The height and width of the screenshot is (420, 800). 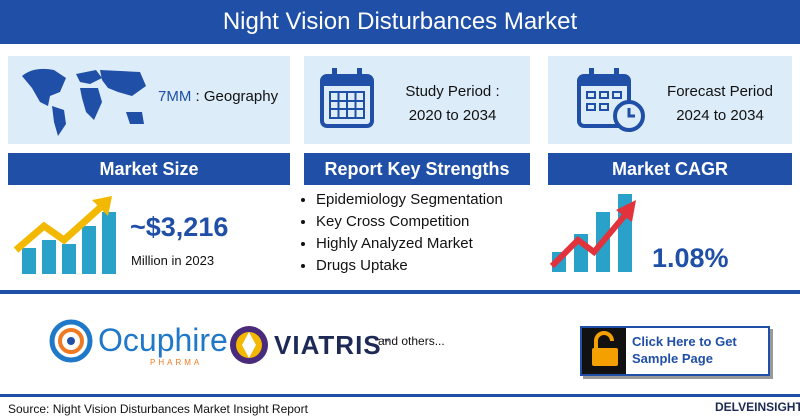 What do you see at coordinates (417, 169) in the screenshot?
I see `strengths-label: Report Key Strengths` at bounding box center [417, 169].